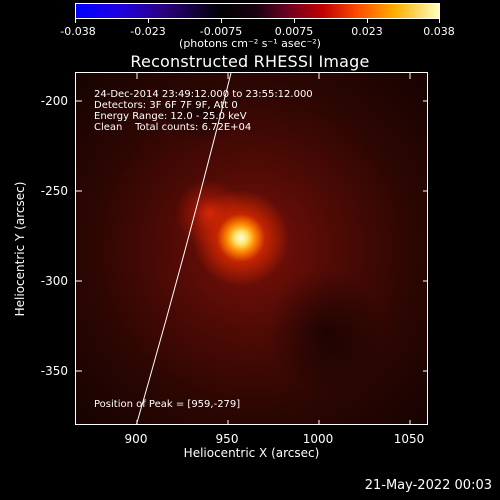 The image size is (500, 500). I want to click on x-tick-label: 900, so click(136, 439).